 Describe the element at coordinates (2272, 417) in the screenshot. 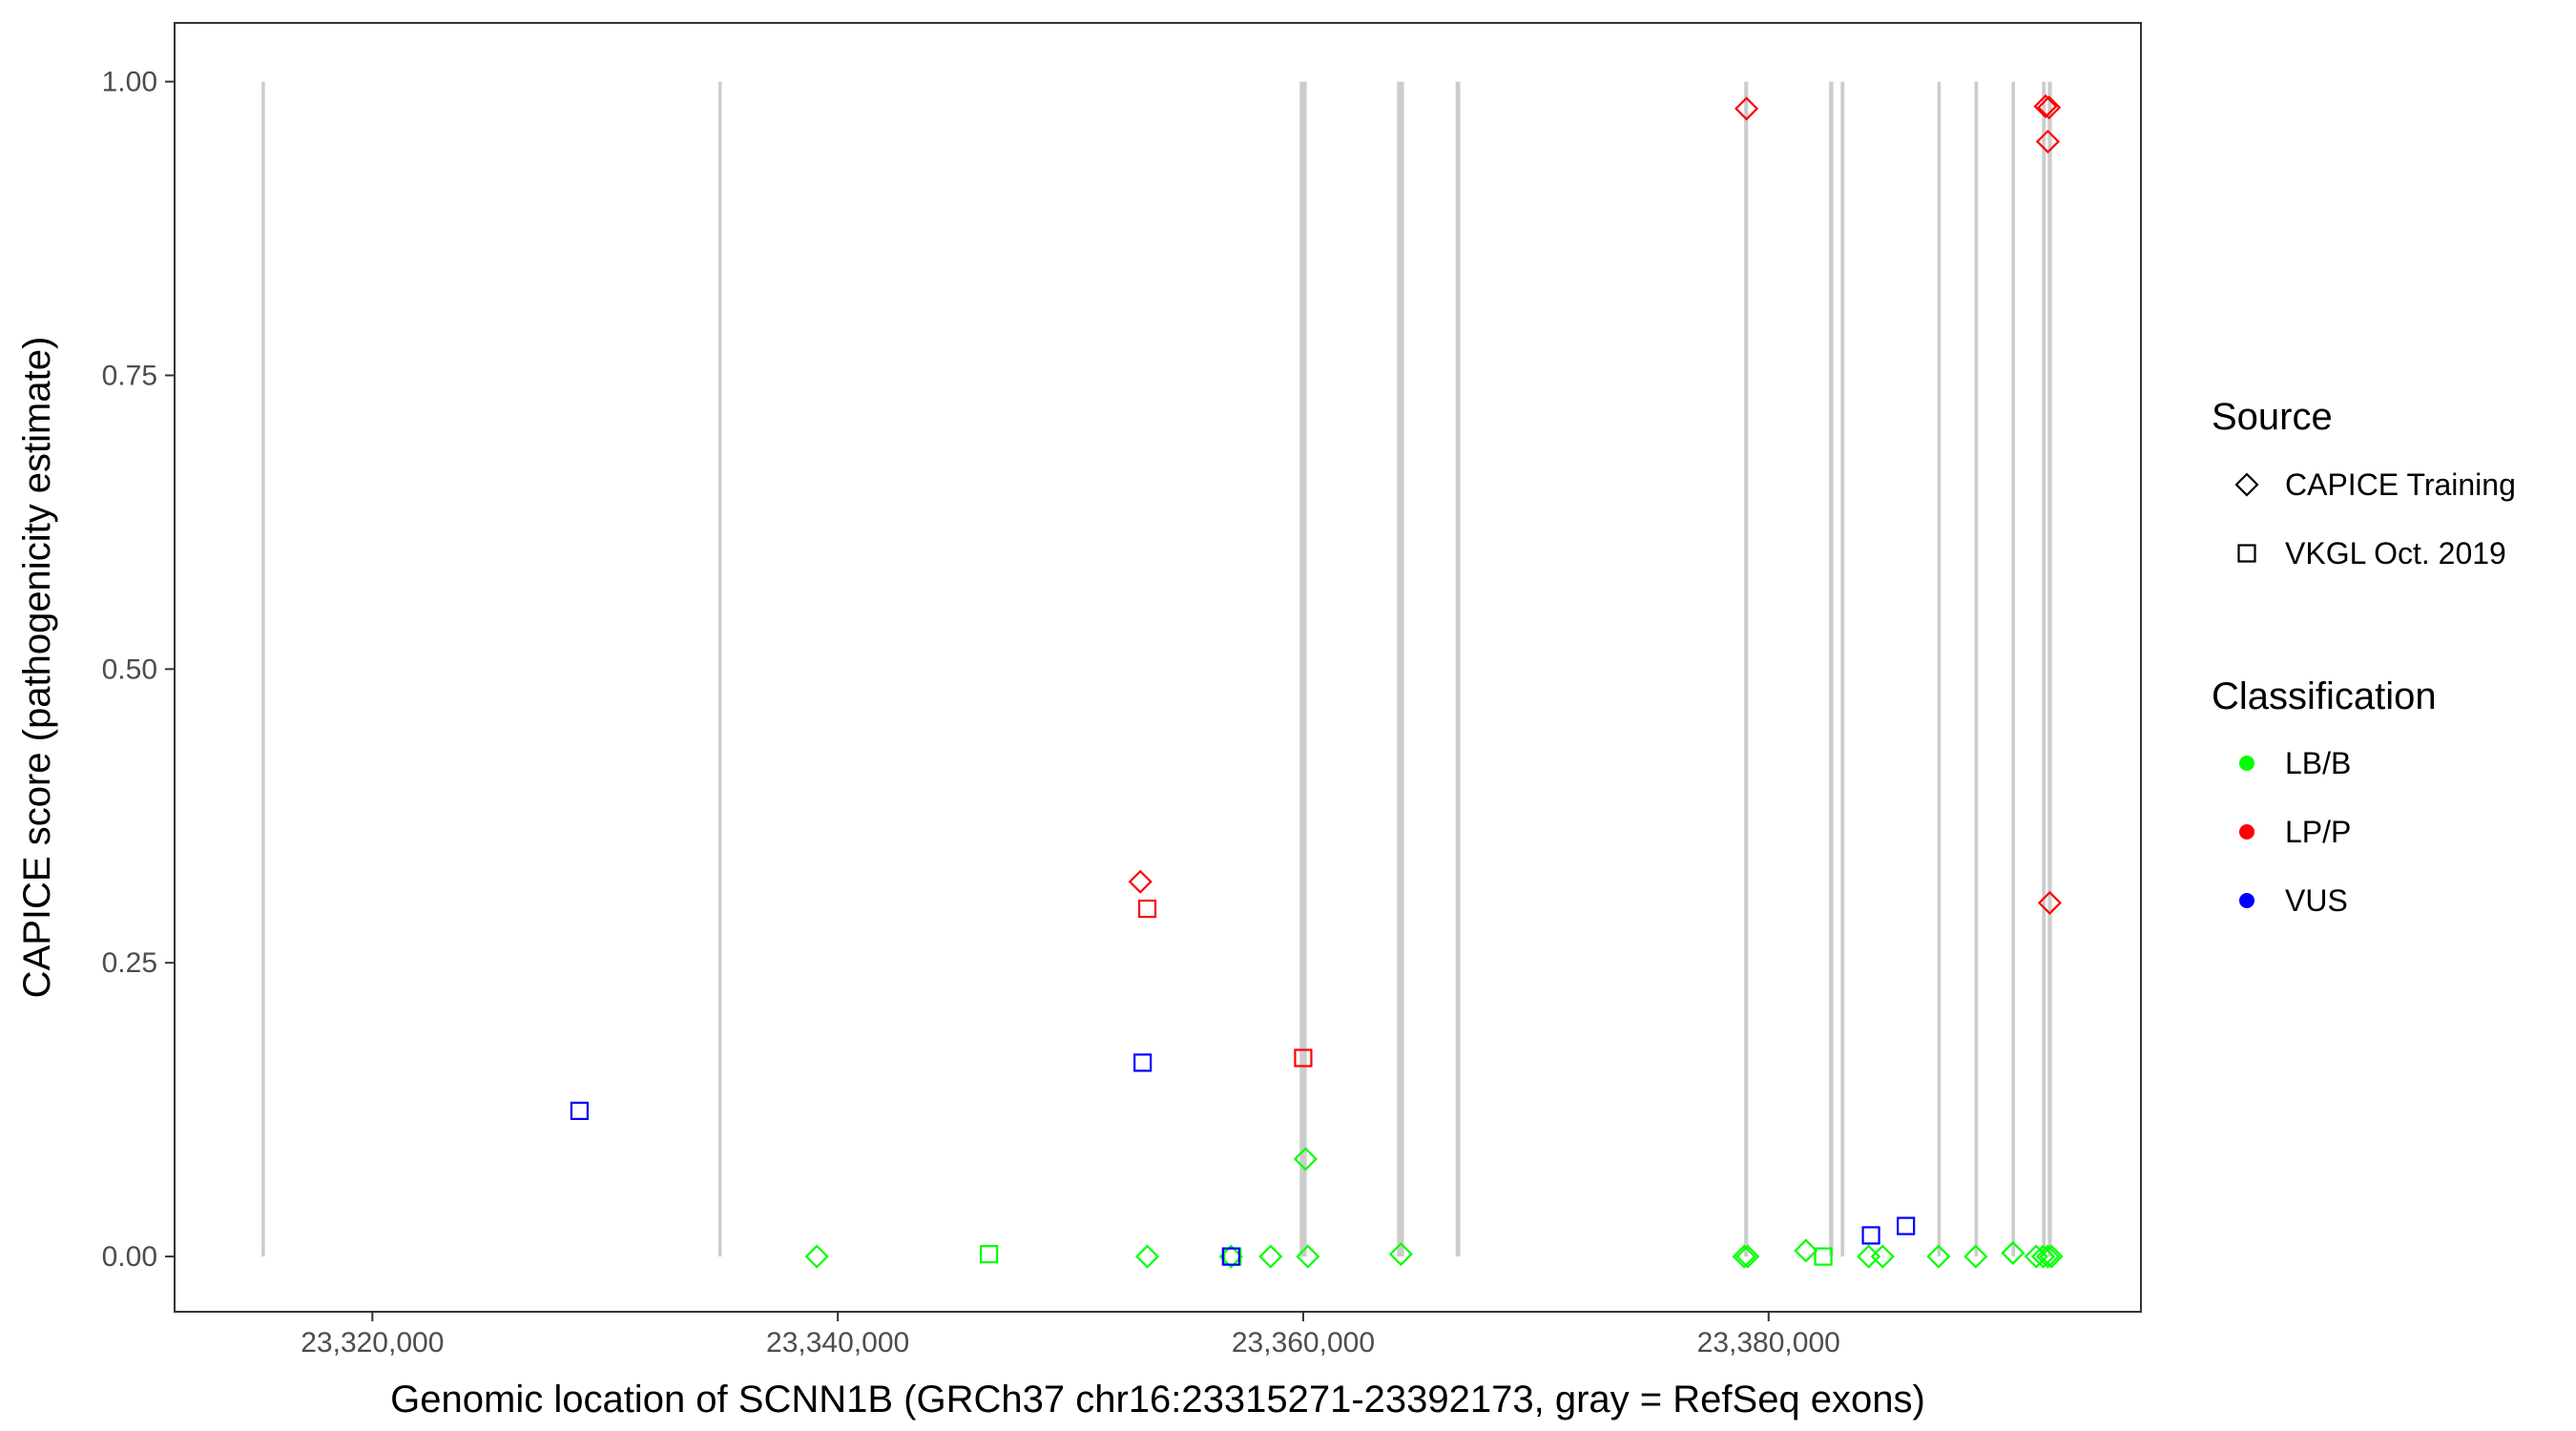

I see `legend-source-title: Source` at that location.